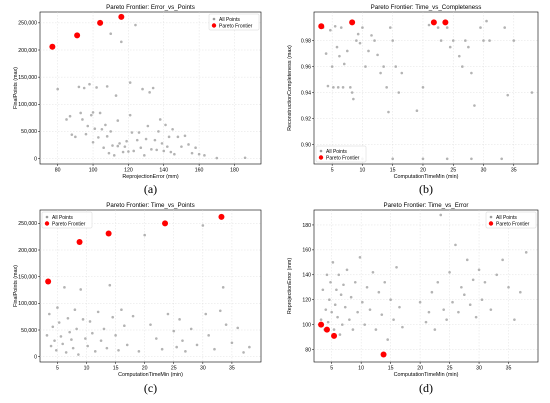 This screenshot has width=550, height=403. Describe the element at coordinates (27, 304) in the screenshot. I see `y-tick-label: 100,000` at that location.